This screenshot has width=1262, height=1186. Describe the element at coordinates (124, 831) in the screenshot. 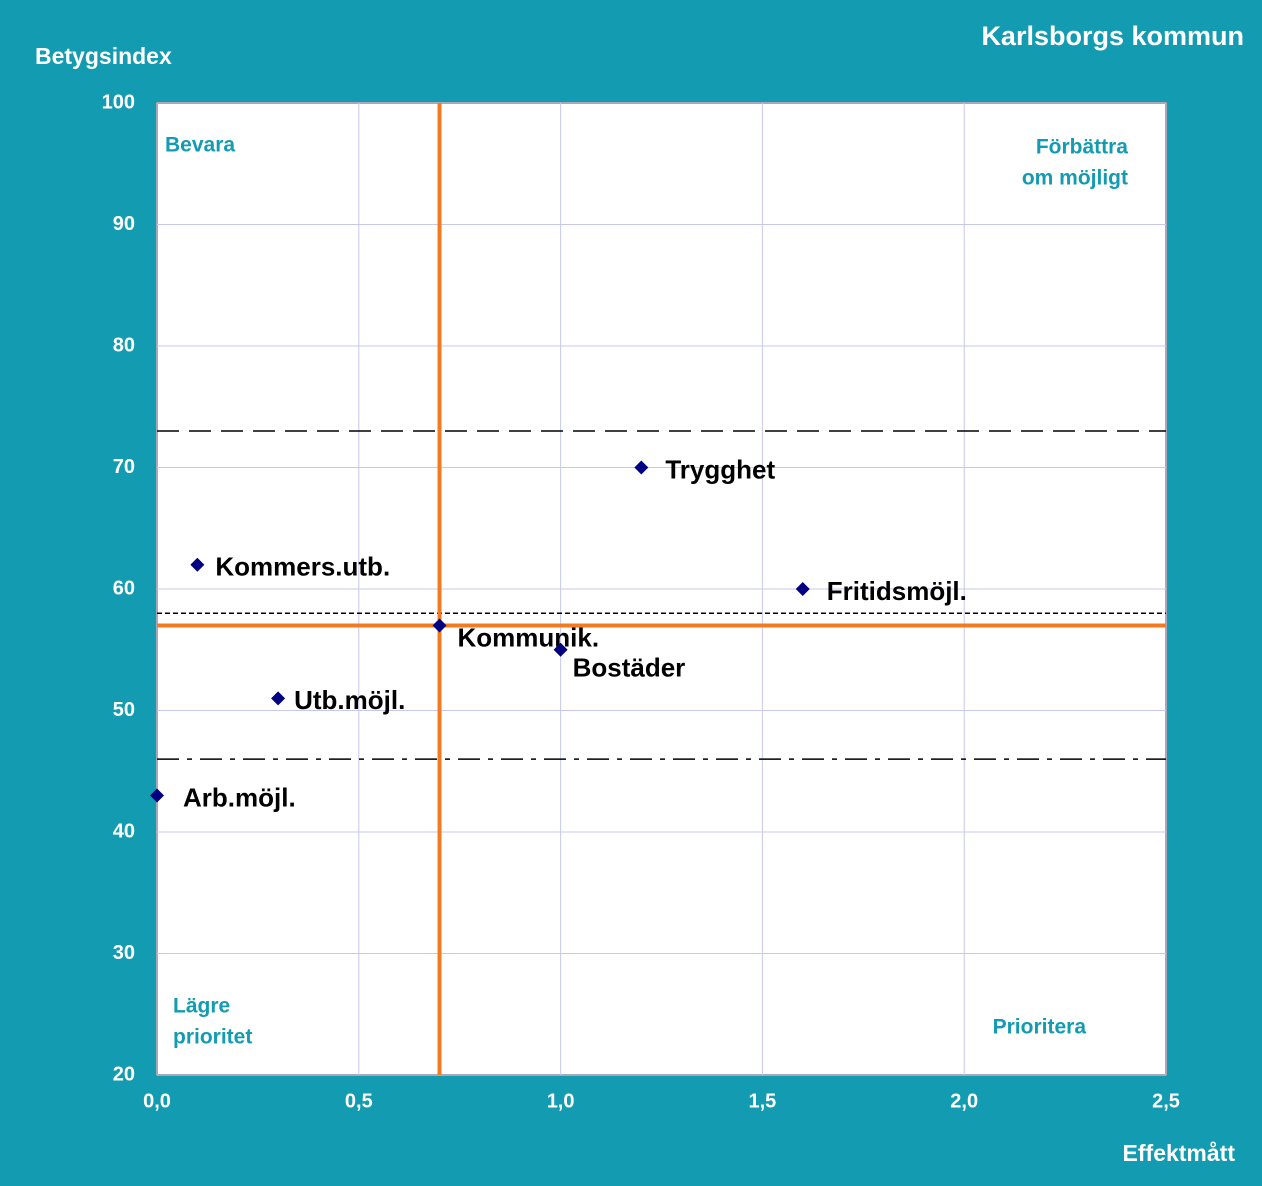

I see `y-tick-label: 40` at that location.